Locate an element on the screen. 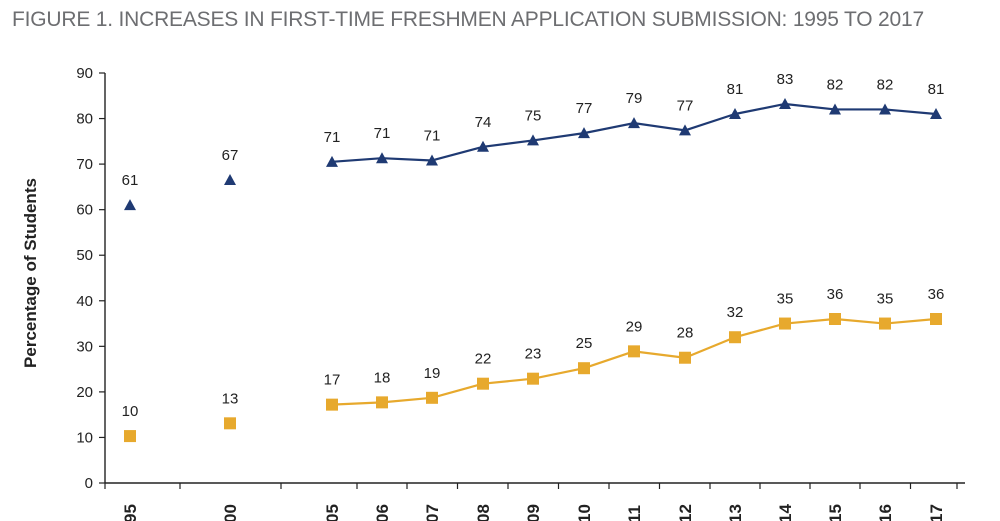  series-1-data-label: 61 is located at coordinates (130, 180).